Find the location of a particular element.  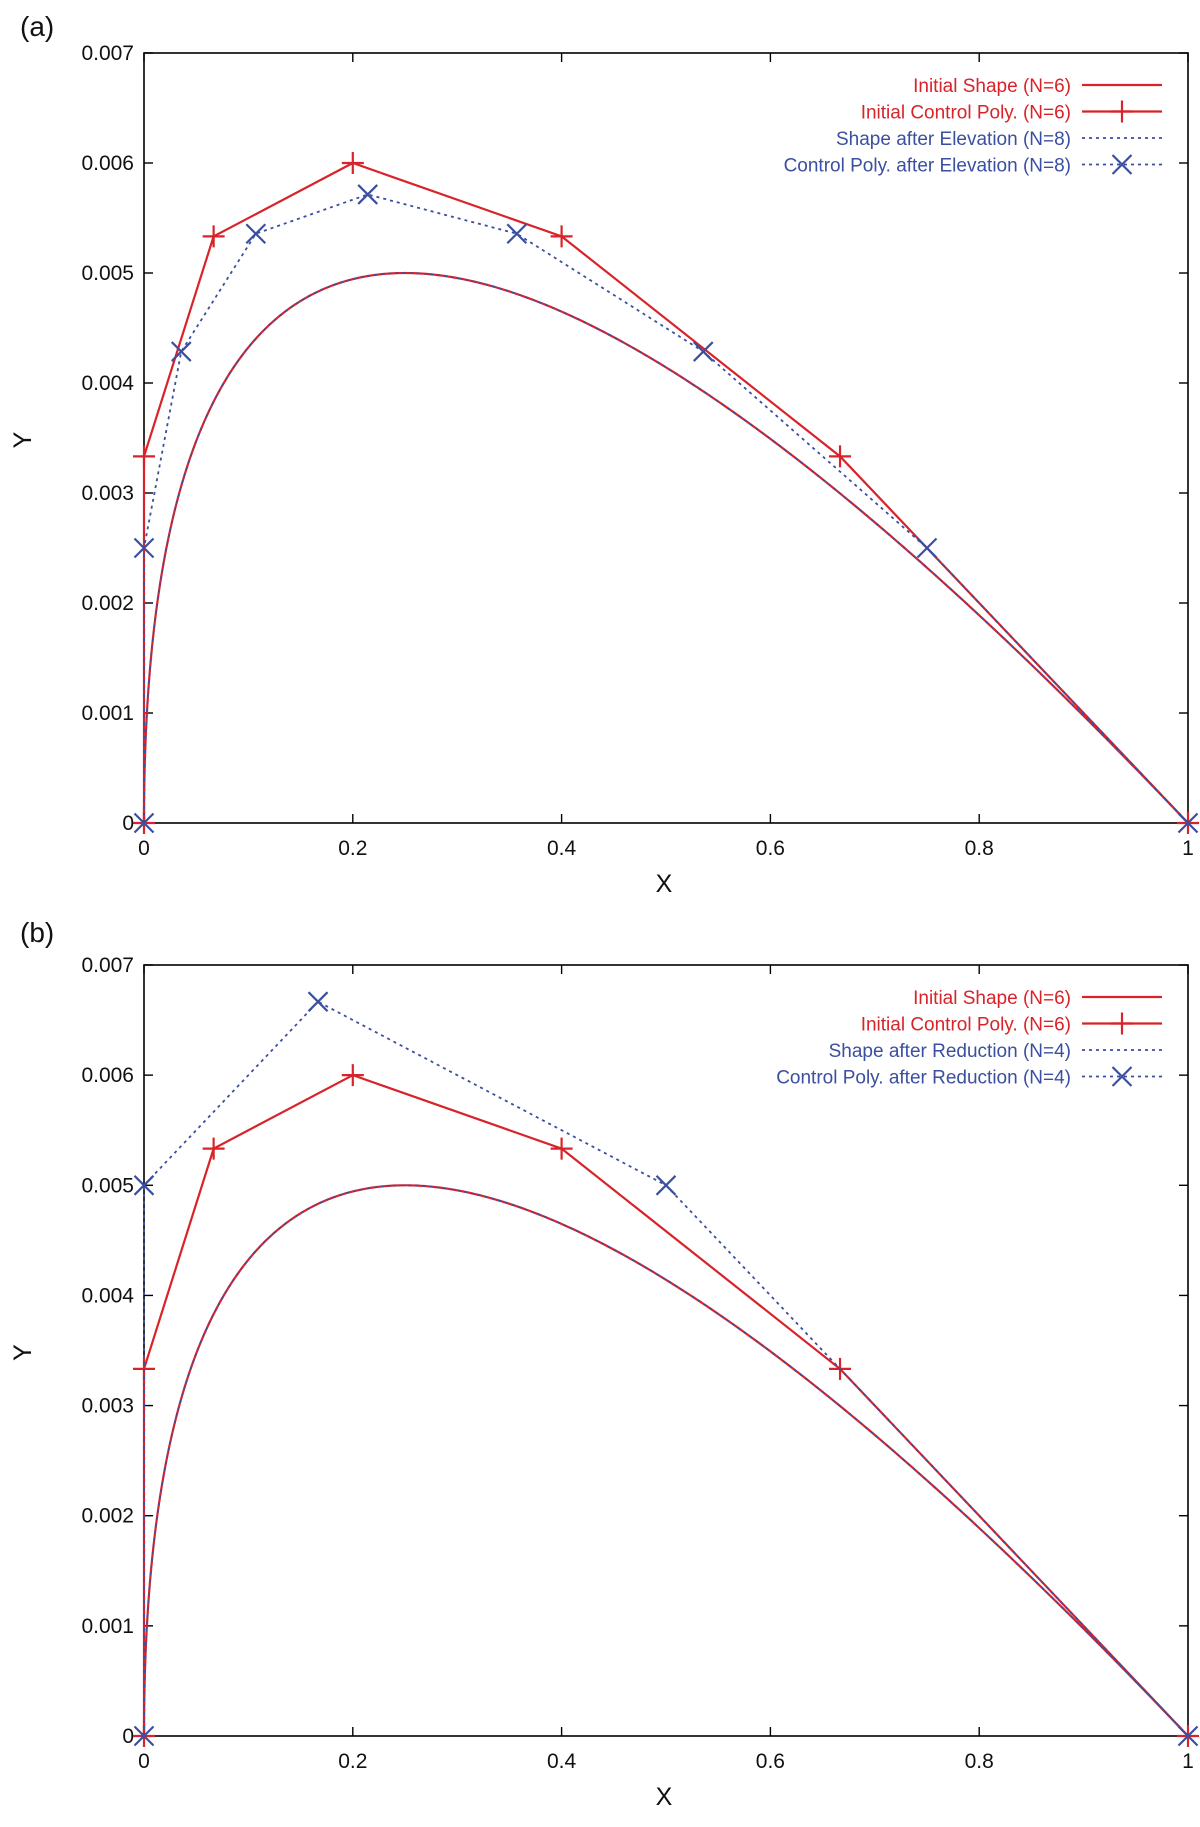

panel-label: (b) is located at coordinates (37, 932).